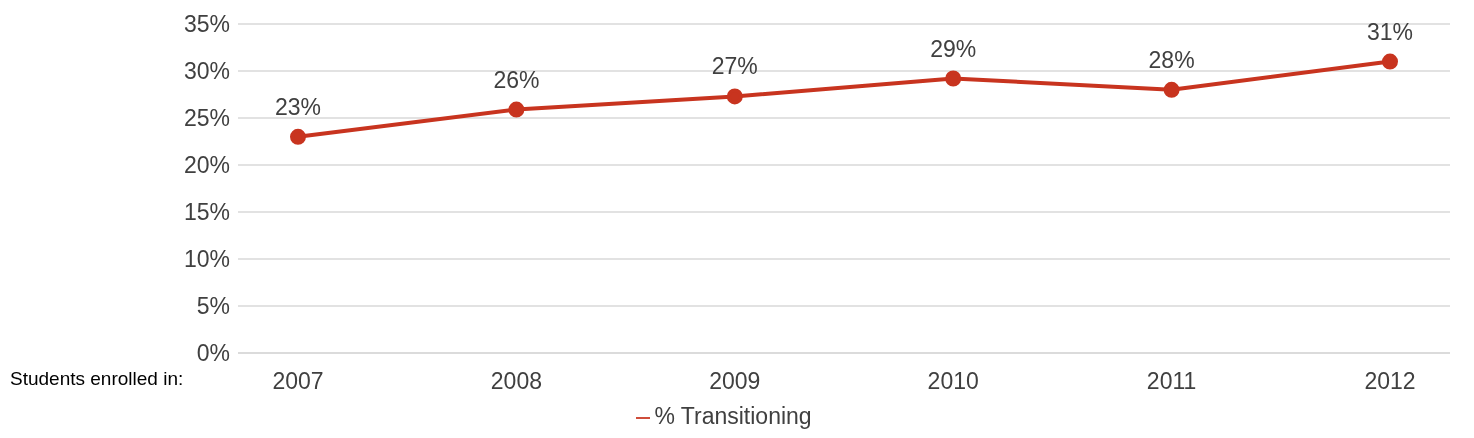 This screenshot has width=1474, height=438. What do you see at coordinates (298, 106) in the screenshot?
I see `data-label: 23%` at bounding box center [298, 106].